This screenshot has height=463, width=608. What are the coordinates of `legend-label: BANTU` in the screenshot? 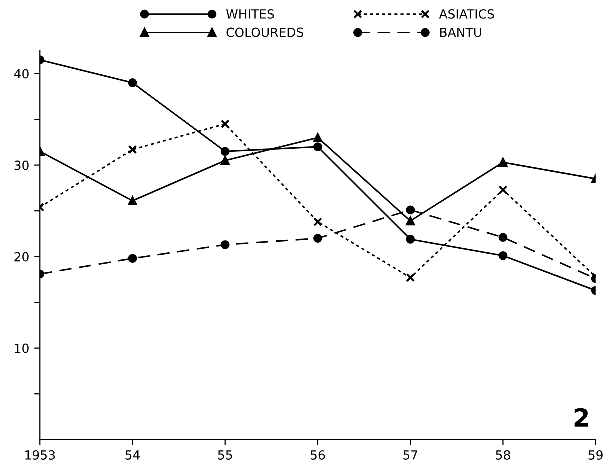 It's located at (461, 33).